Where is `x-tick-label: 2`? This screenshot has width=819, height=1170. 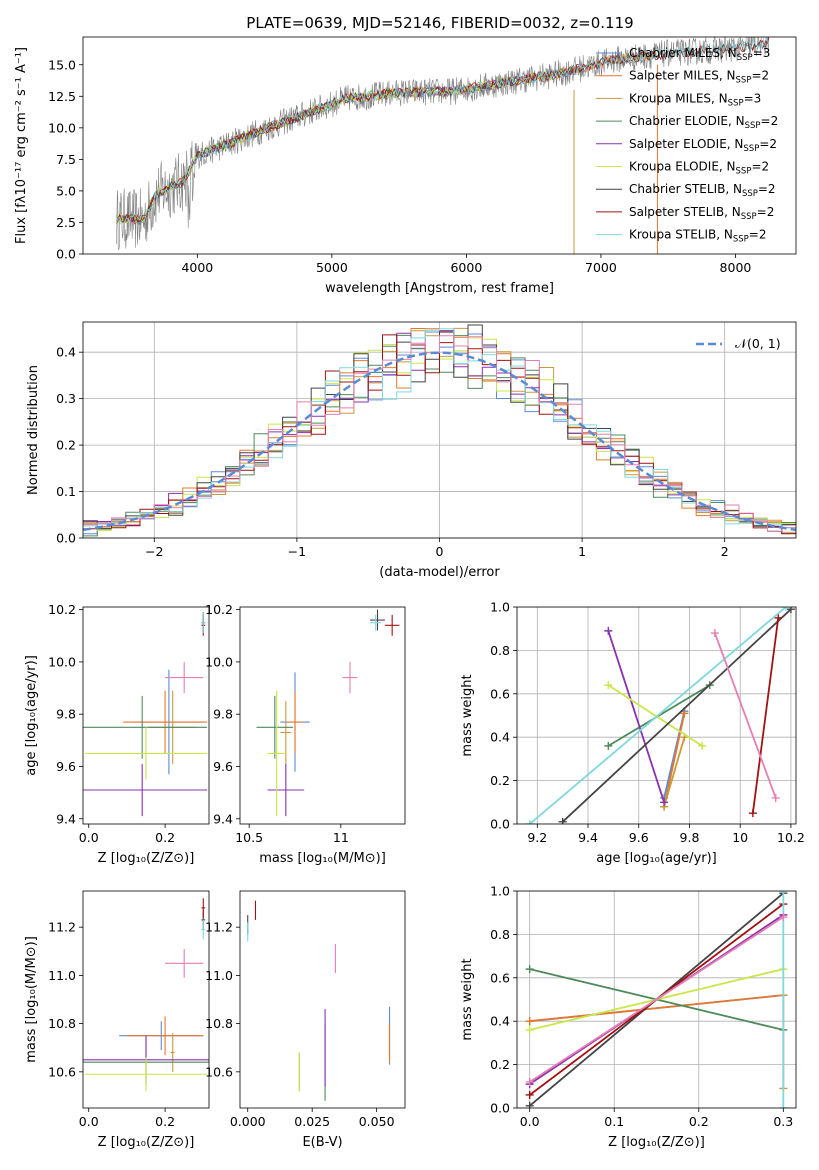 x-tick-label: 2 is located at coordinates (725, 551).